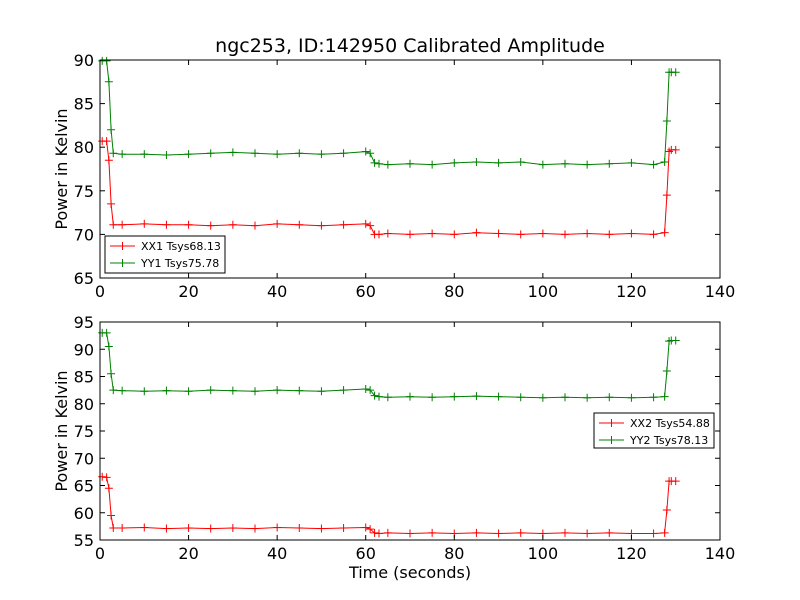  What do you see at coordinates (165, 246) in the screenshot?
I see `legend-entry: XX1 Tsys68.13` at bounding box center [165, 246].